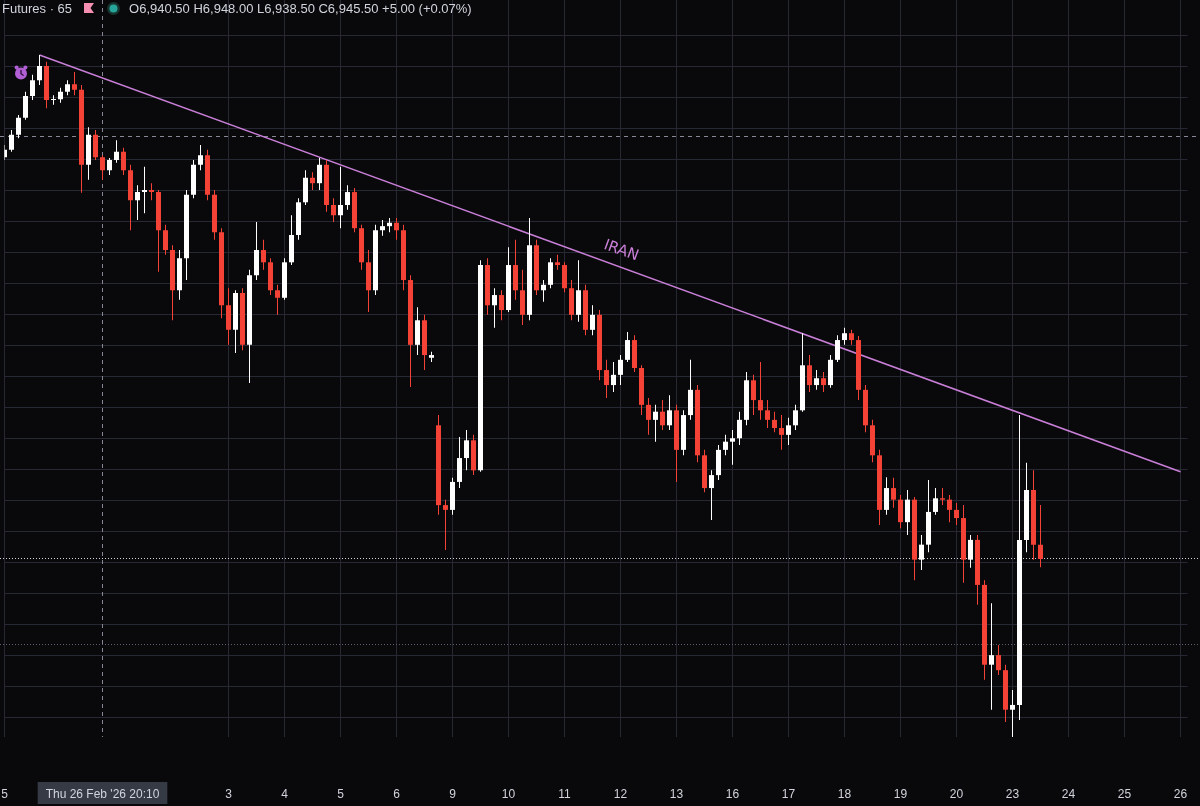 The height and width of the screenshot is (806, 1200). What do you see at coordinates (285, 793) in the screenshot?
I see `x-tick-label: 4` at bounding box center [285, 793].